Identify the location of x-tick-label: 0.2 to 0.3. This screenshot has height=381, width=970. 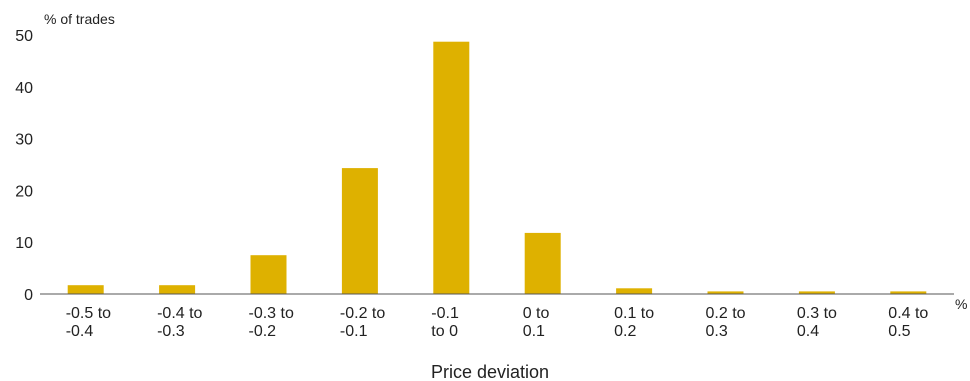
(726, 322).